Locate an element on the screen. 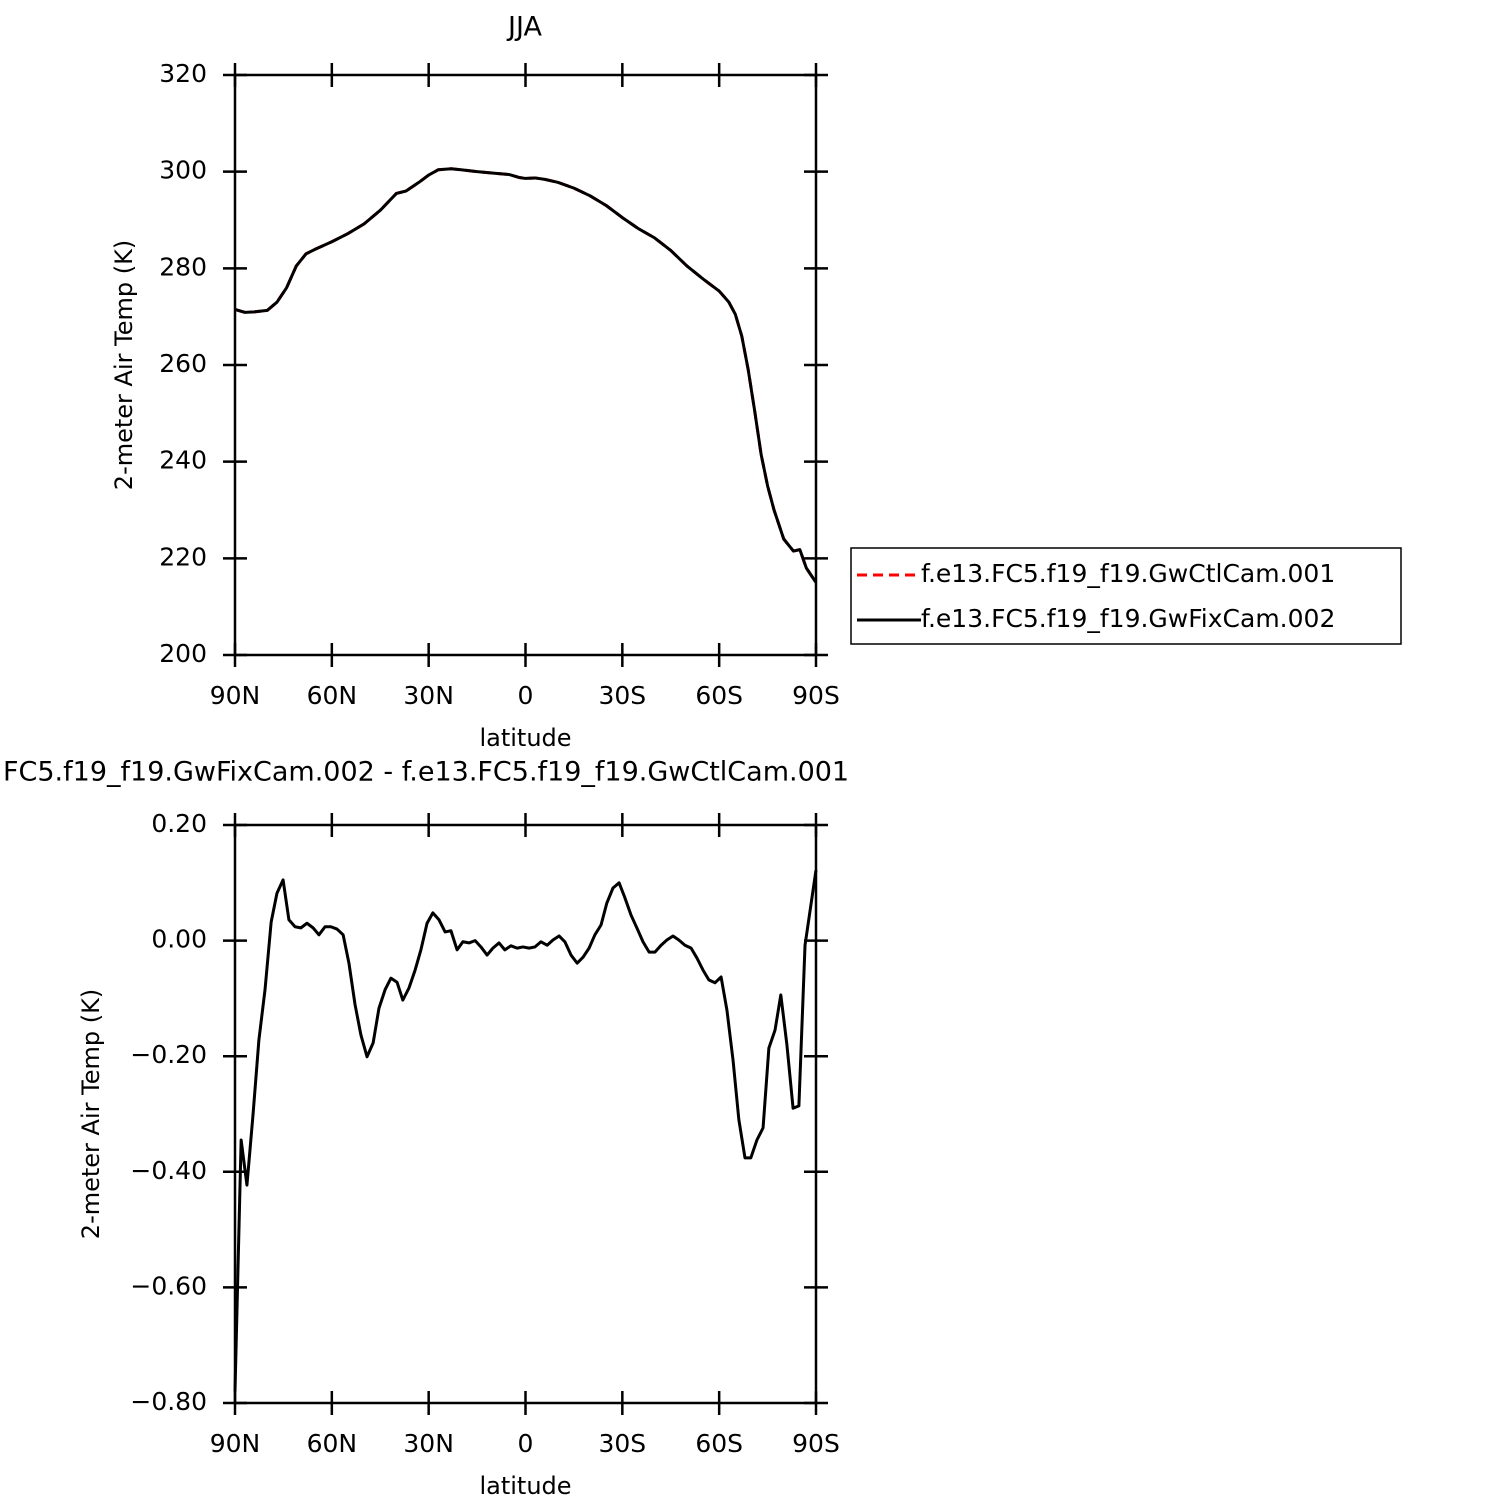 The width and height of the screenshot is (1508, 1508). y-tick-label: 300 is located at coordinates (183, 170).